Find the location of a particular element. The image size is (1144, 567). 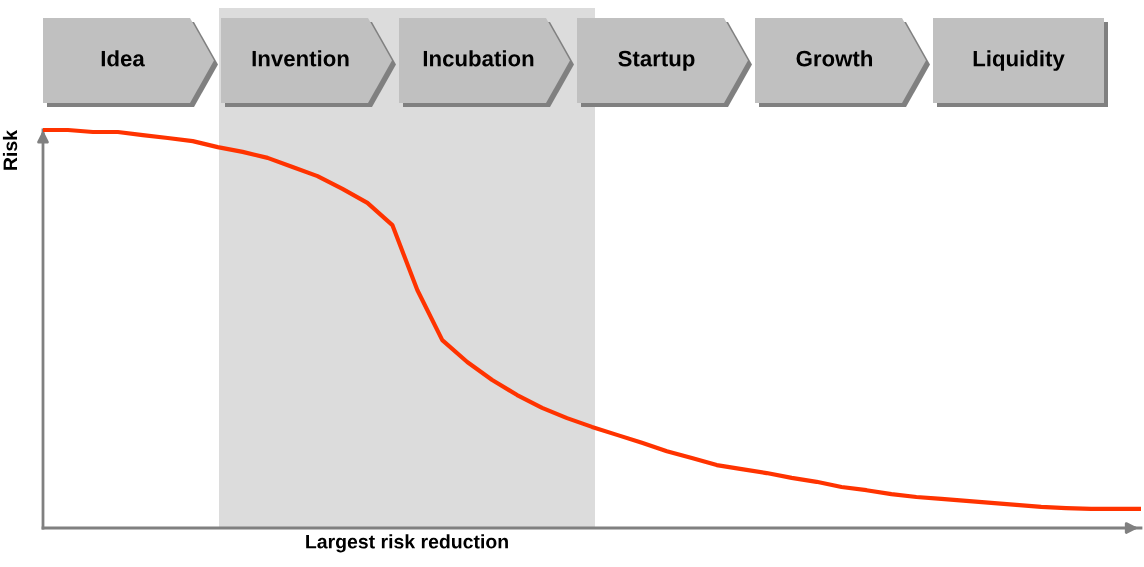

text: Invention is located at coordinates (300, 58).